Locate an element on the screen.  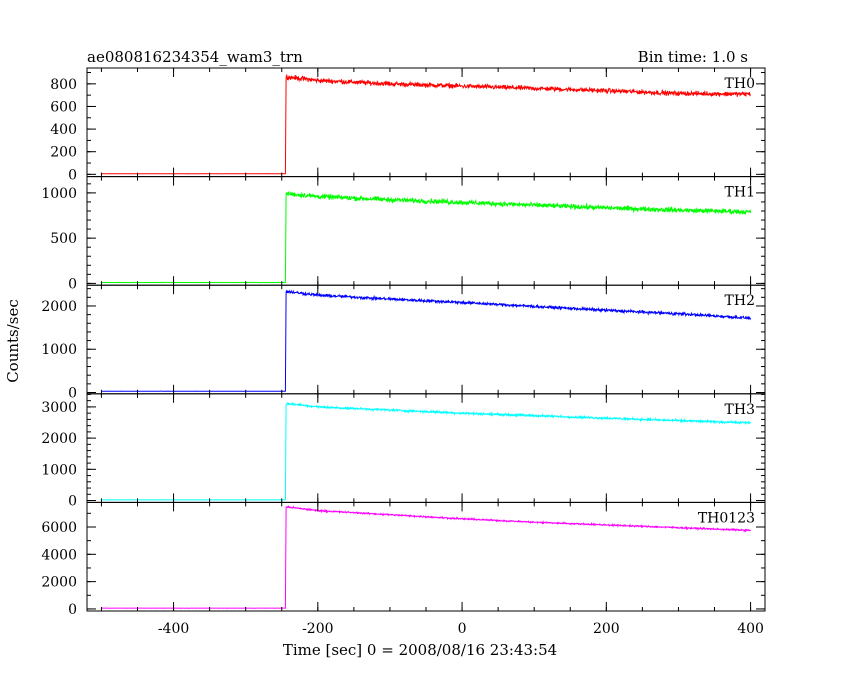
panel-th3: 0 1000 2000 3000 TH3 is located at coordinates (403, 451).